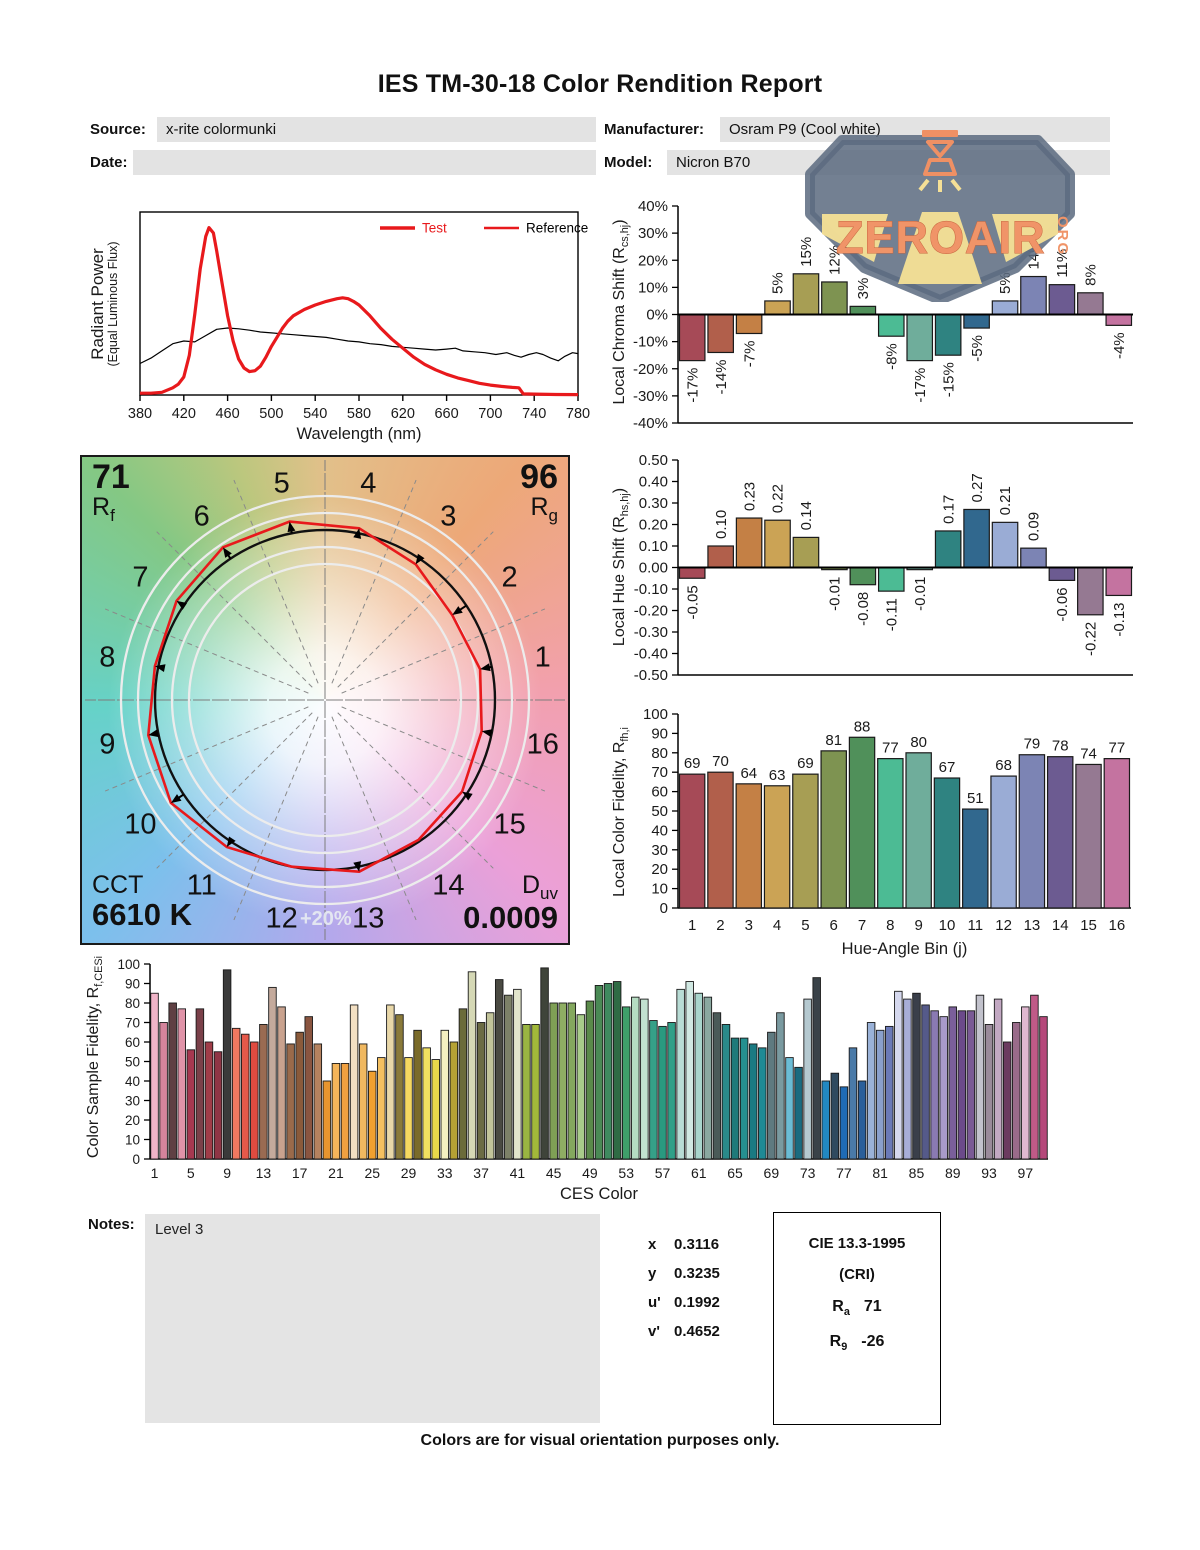  I want to click on duv-value: 0.0009, so click(510, 918).